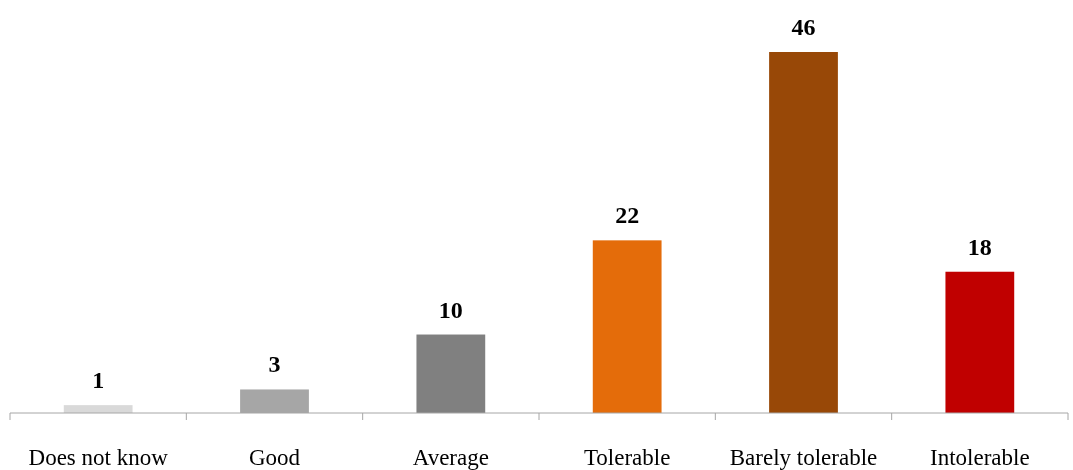 The width and height of the screenshot is (1073, 470). I want to click on data-label: 18, so click(979, 246).